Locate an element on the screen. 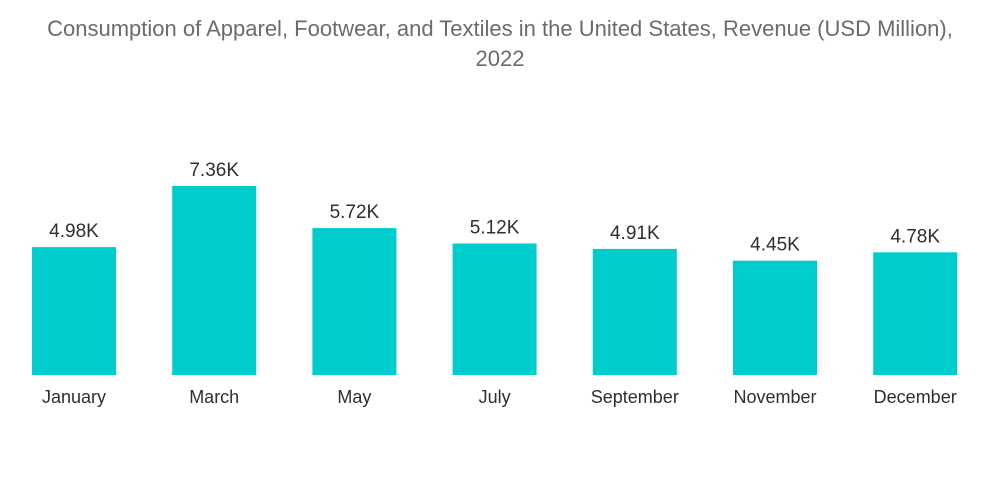 The width and height of the screenshot is (1000, 504). bar-march is located at coordinates (214, 280).